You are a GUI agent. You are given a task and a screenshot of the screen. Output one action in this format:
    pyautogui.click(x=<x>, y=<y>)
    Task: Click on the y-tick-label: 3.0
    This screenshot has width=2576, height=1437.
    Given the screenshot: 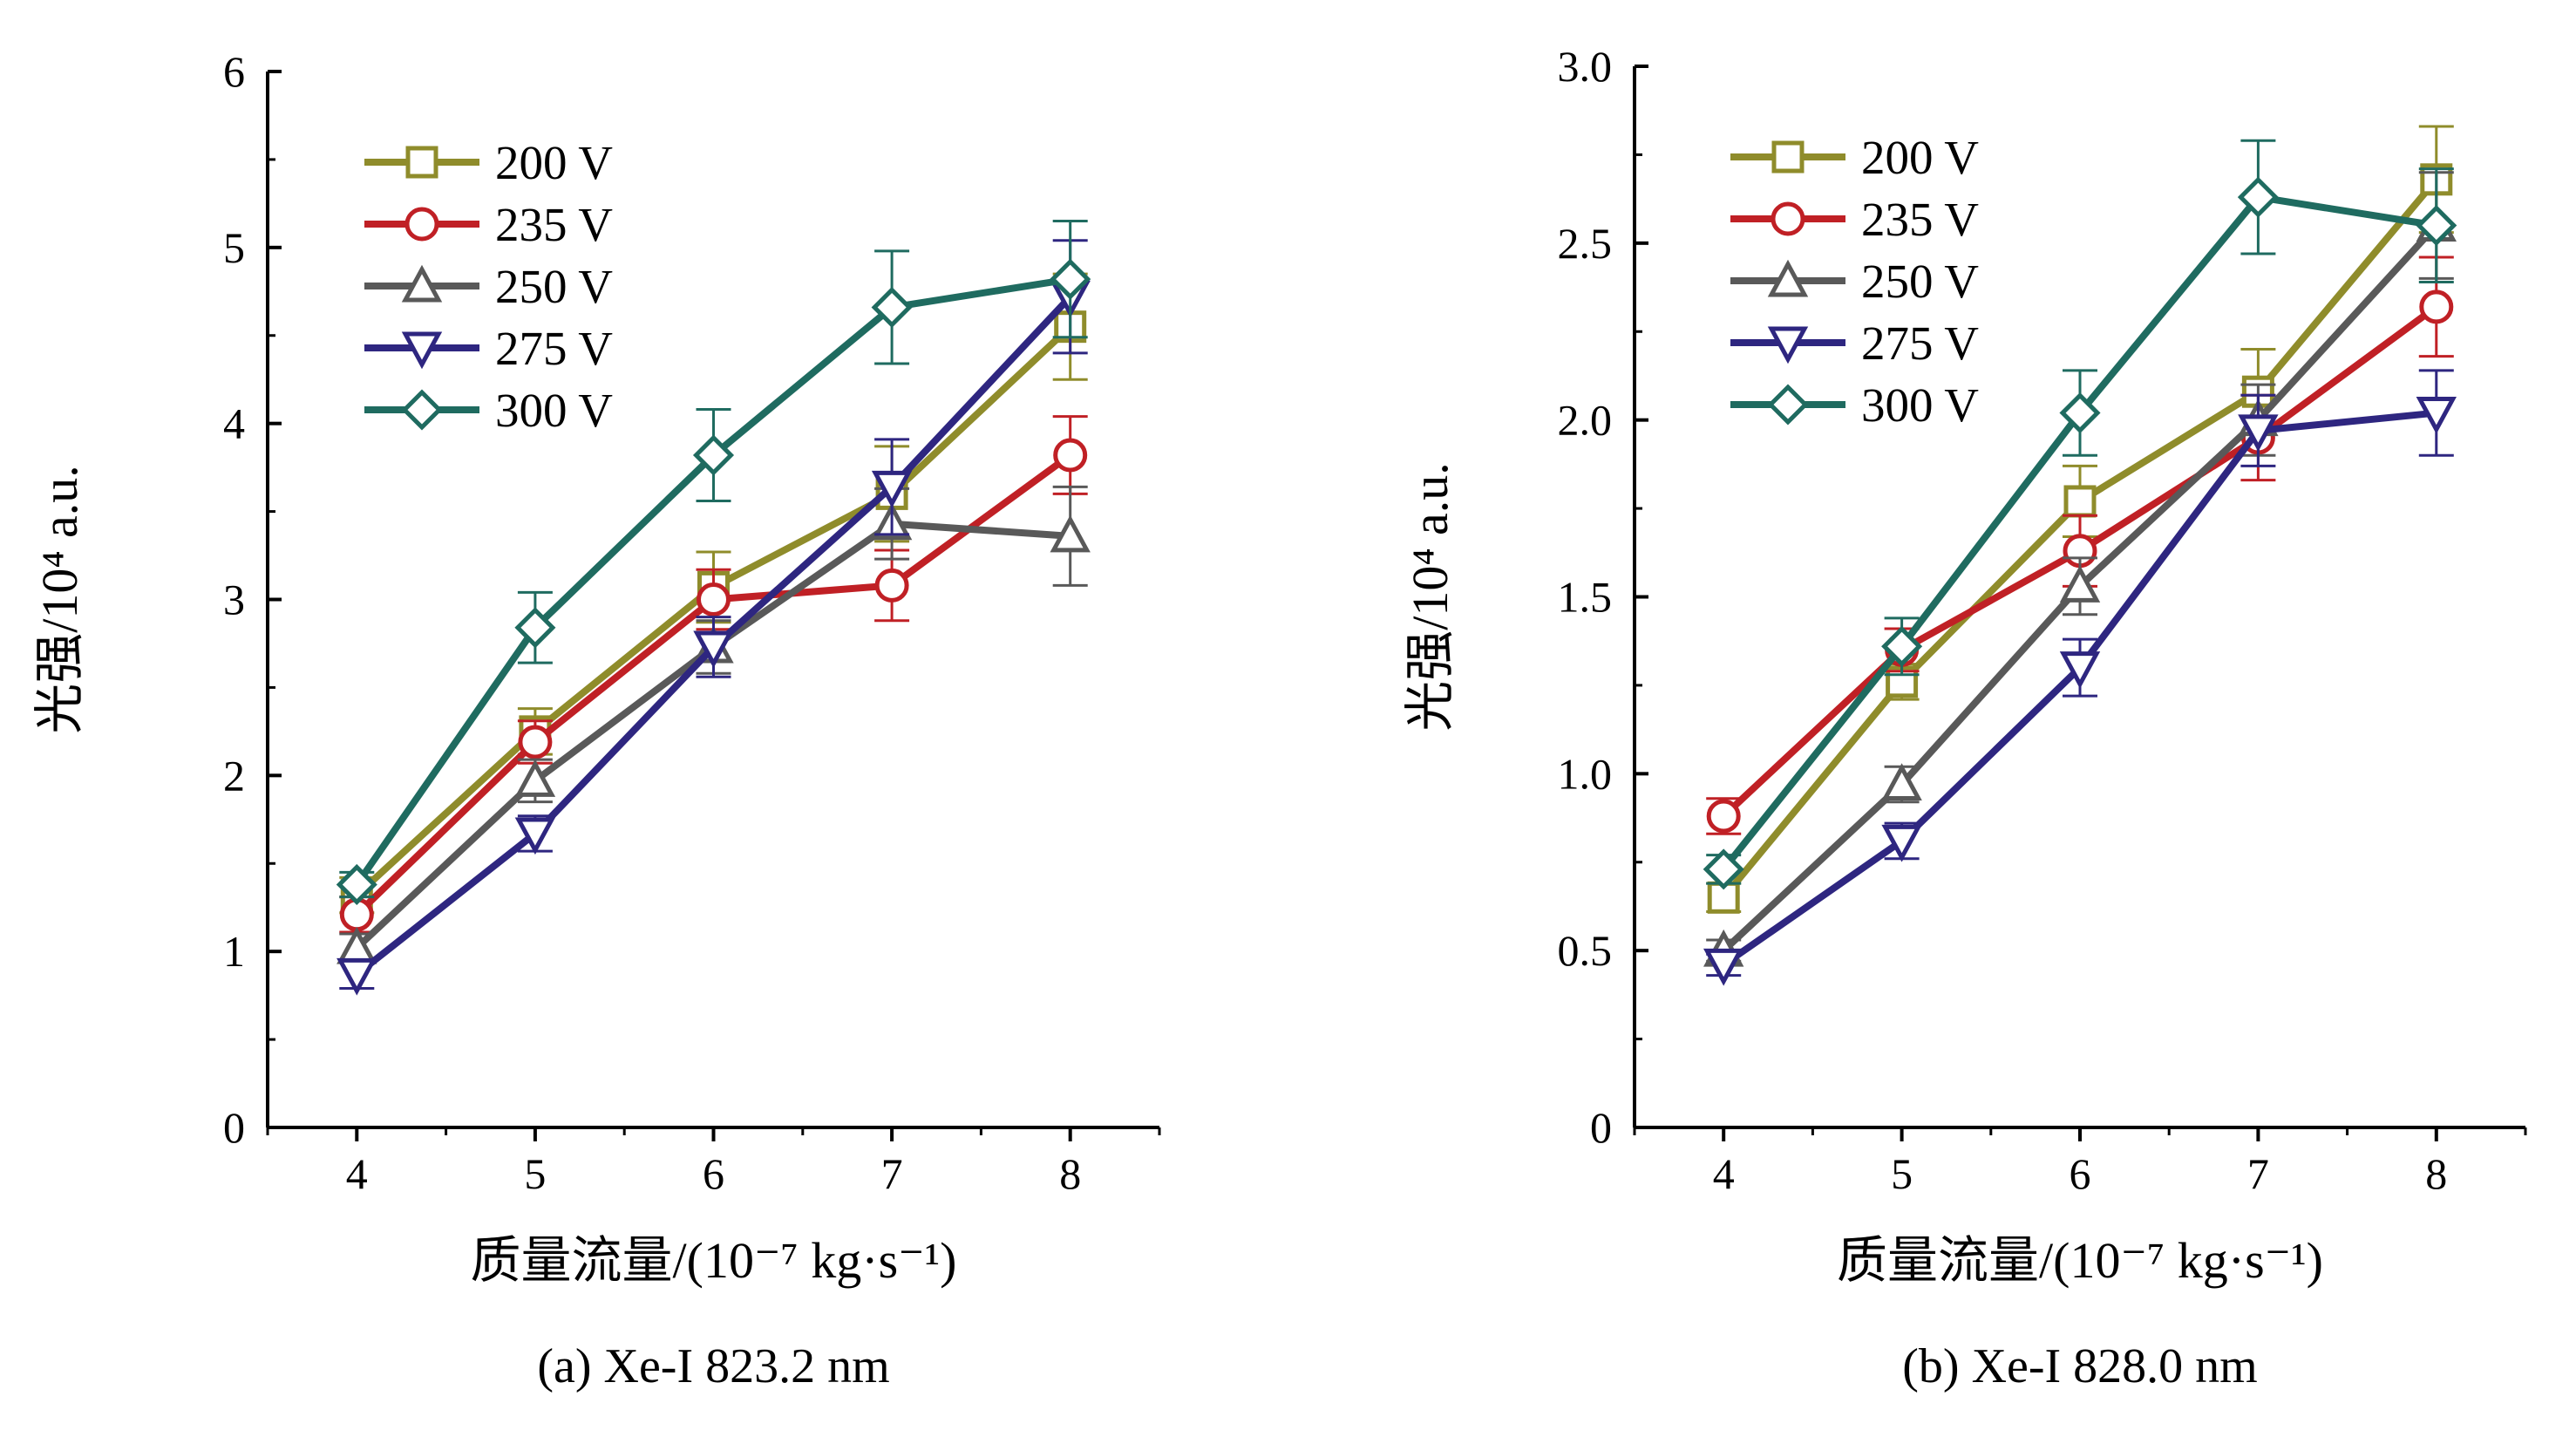 What is the action you would take?
    pyautogui.click(x=1585, y=66)
    